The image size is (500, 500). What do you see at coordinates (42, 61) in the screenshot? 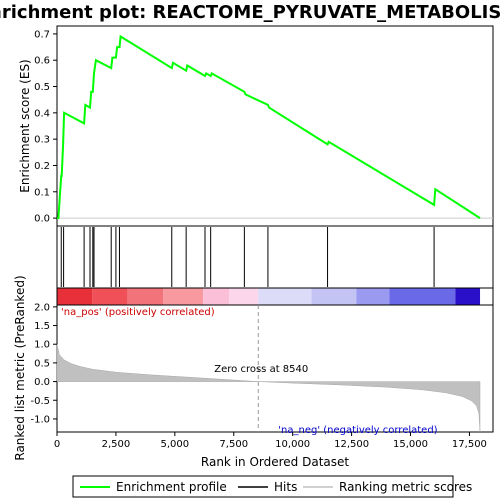
I see `es-y-tick-label: 0.6` at bounding box center [42, 61].